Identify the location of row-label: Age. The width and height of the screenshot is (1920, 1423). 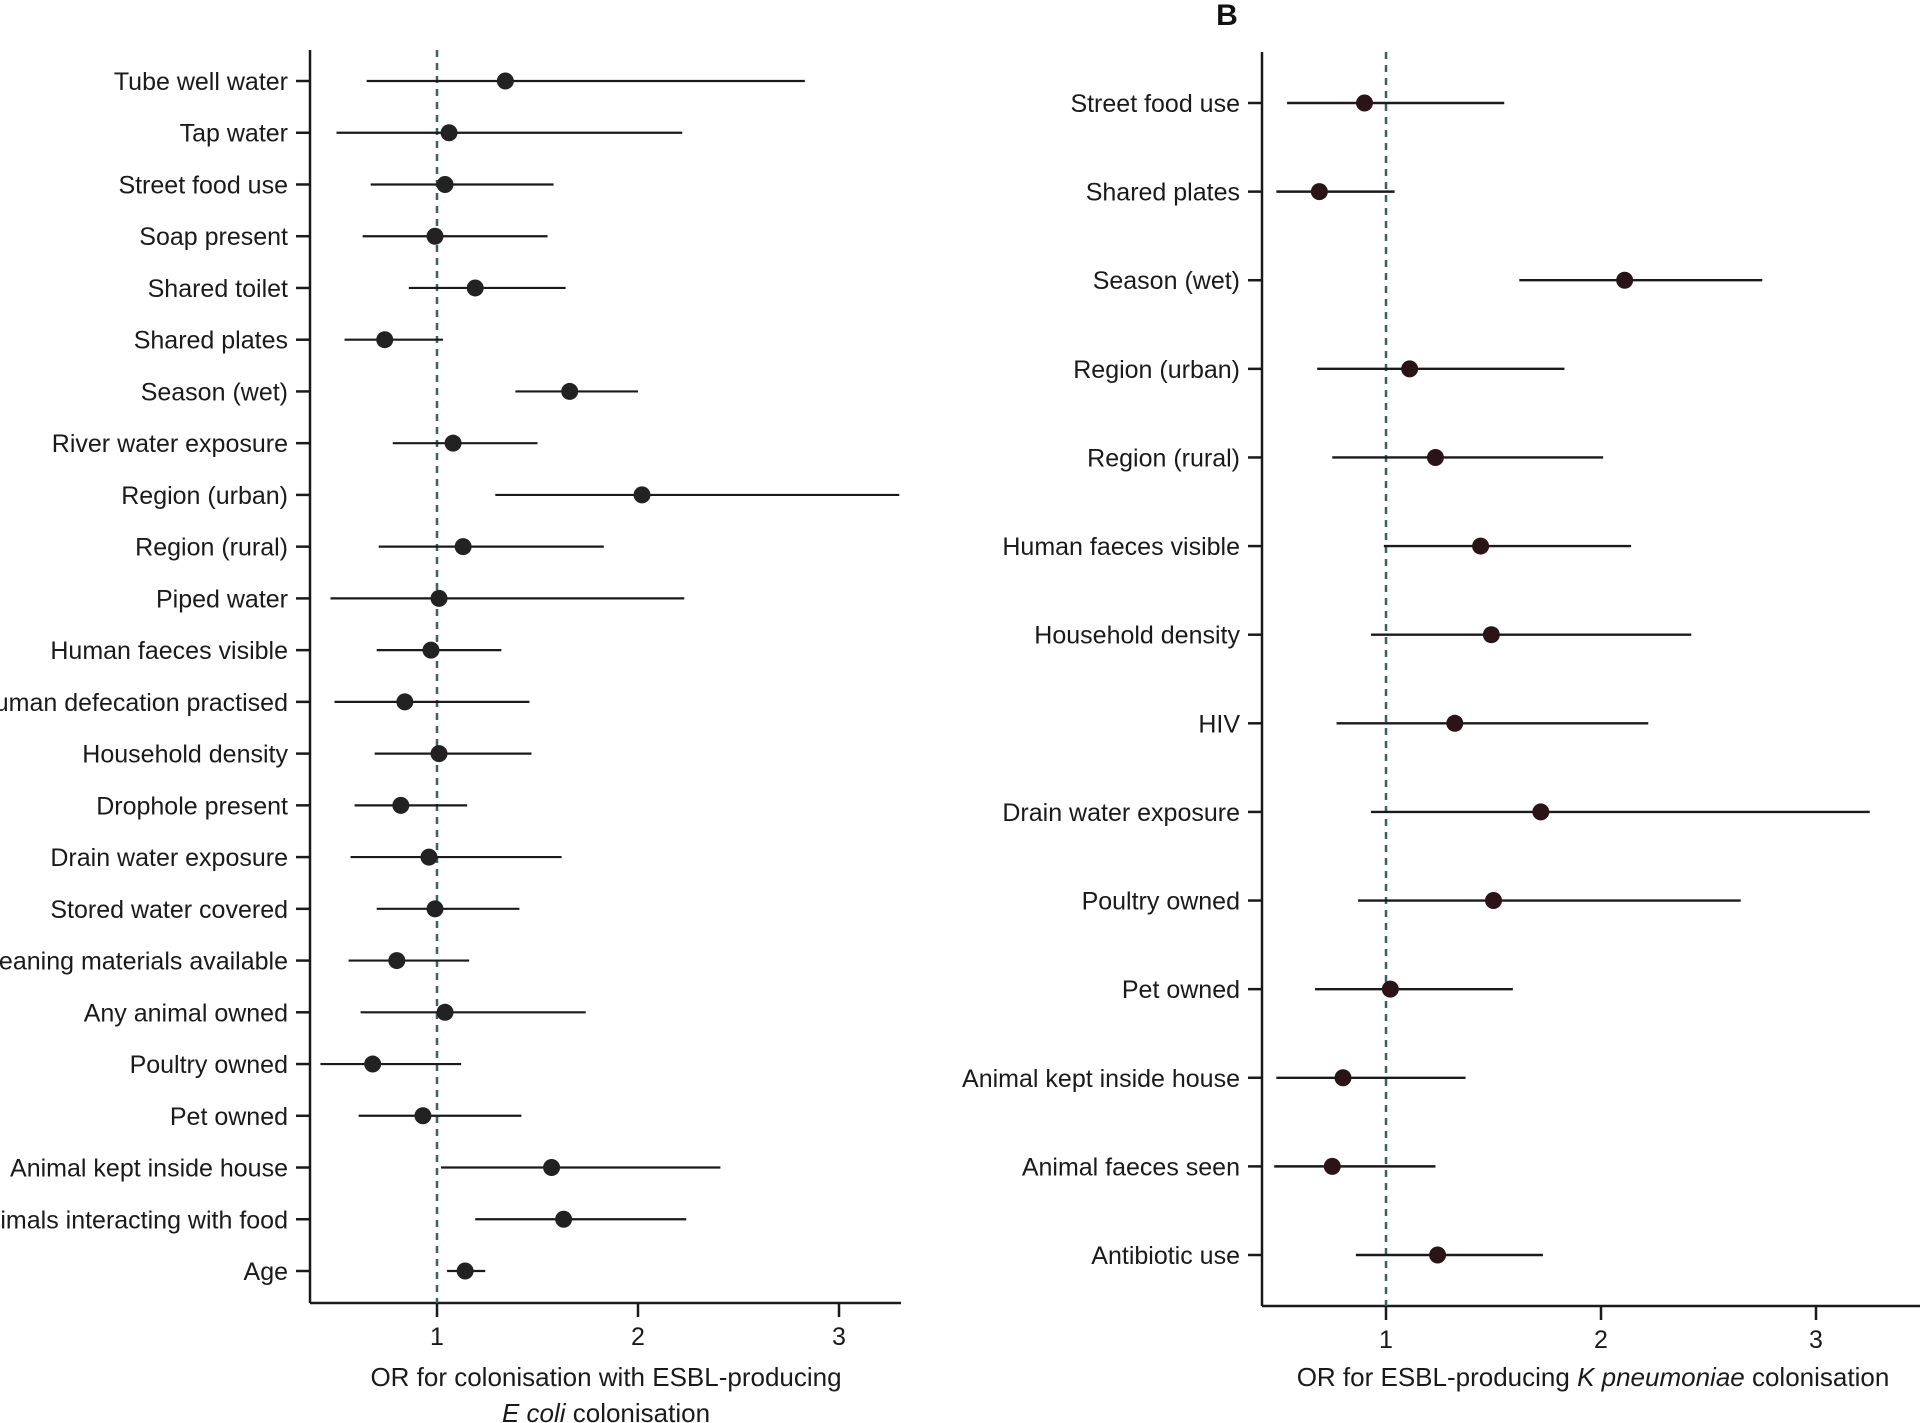
(266, 1272).